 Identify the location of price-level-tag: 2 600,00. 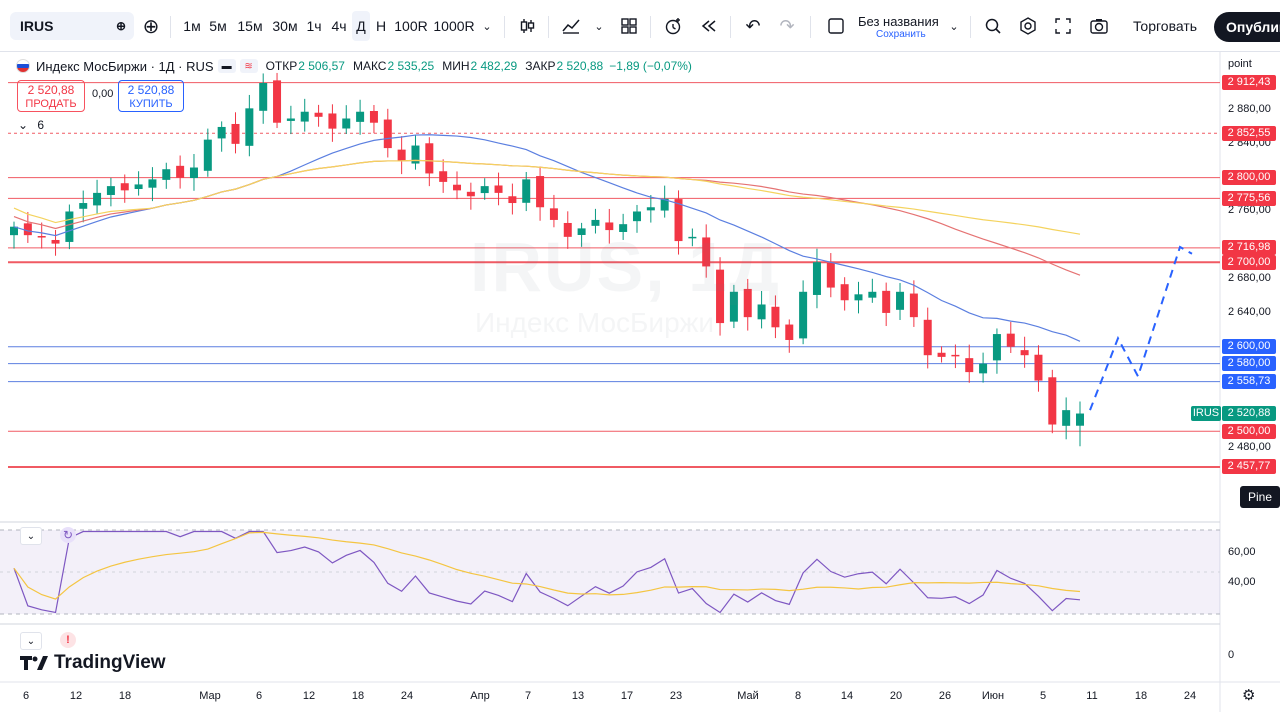
(1249, 347).